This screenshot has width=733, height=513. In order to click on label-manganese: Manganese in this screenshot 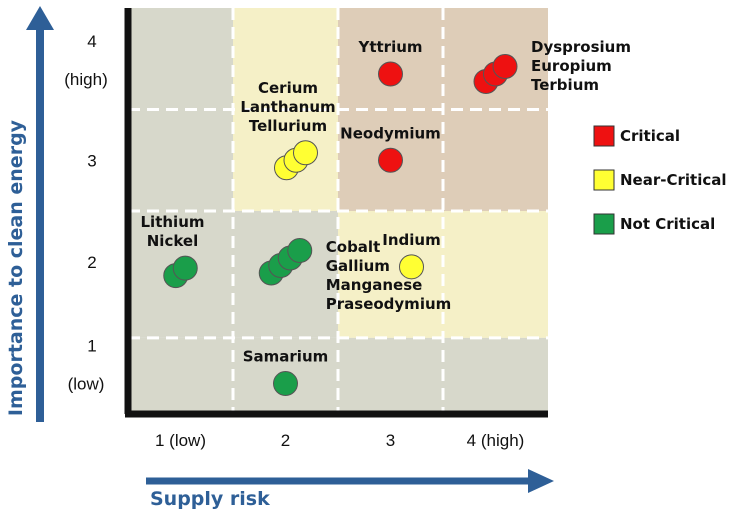, I will do `click(374, 285)`.